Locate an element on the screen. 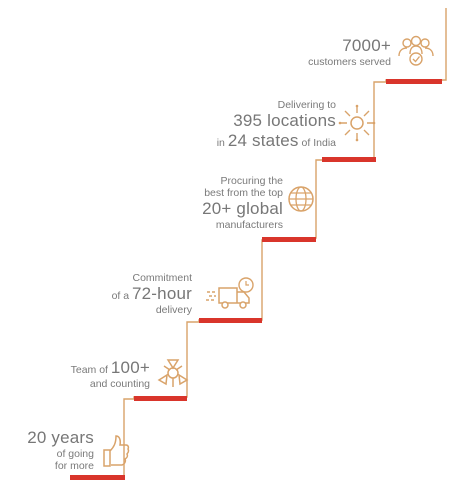 Image resolution: width=459 pixels, height=495 pixels. step-delivery-text: Commitment of a 72-hour delivery is located at coordinates (138, 294).